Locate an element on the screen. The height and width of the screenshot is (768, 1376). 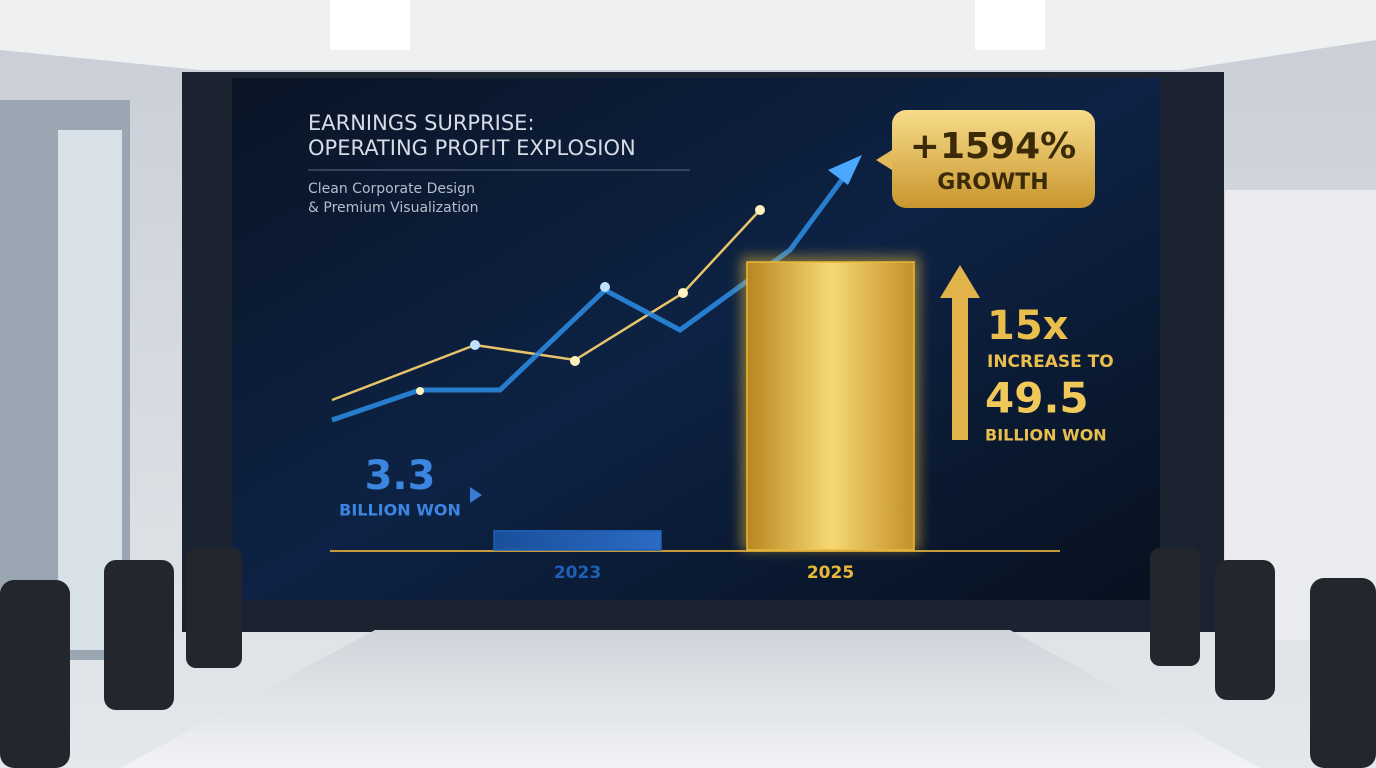
chart-title: EARNINGS SURPRISE: is located at coordinates (421, 123).